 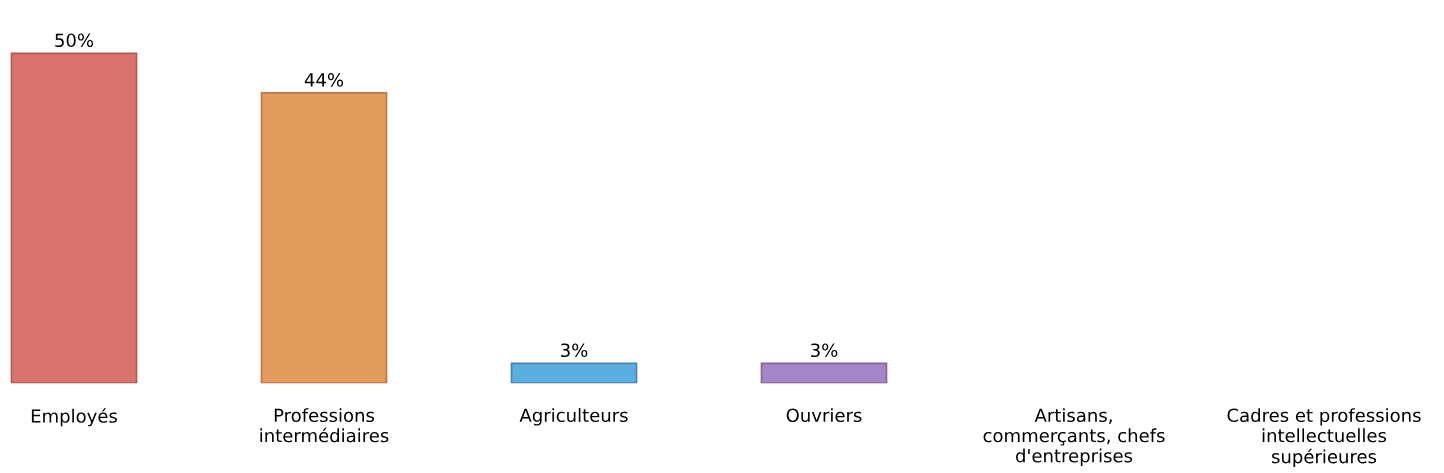 What do you see at coordinates (573, 417) in the screenshot?
I see `x-tick-label: Agriculteurs` at bounding box center [573, 417].